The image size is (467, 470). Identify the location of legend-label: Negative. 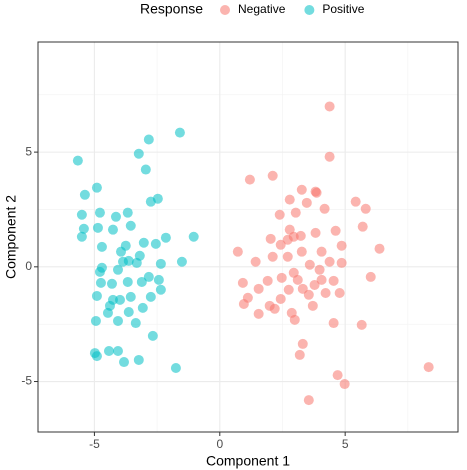
(262, 9).